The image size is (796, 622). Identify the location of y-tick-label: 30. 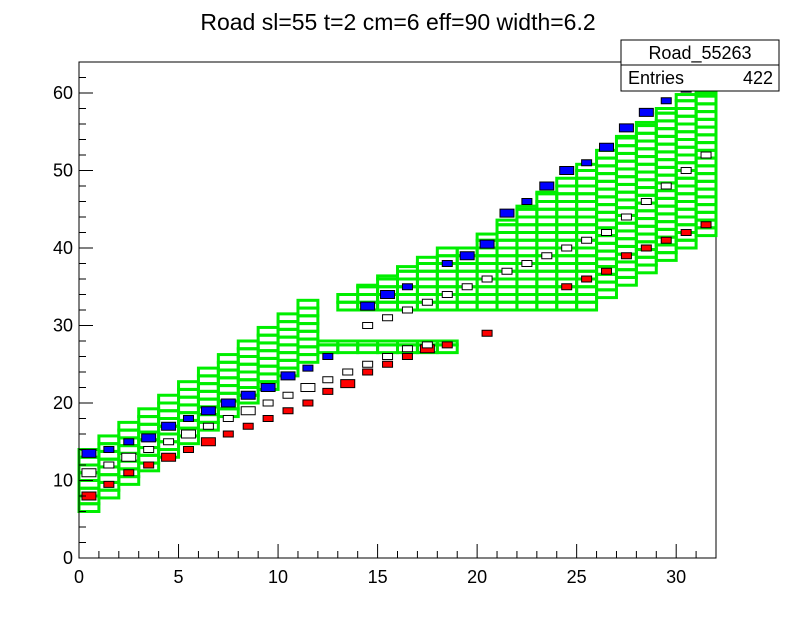
(63, 326).